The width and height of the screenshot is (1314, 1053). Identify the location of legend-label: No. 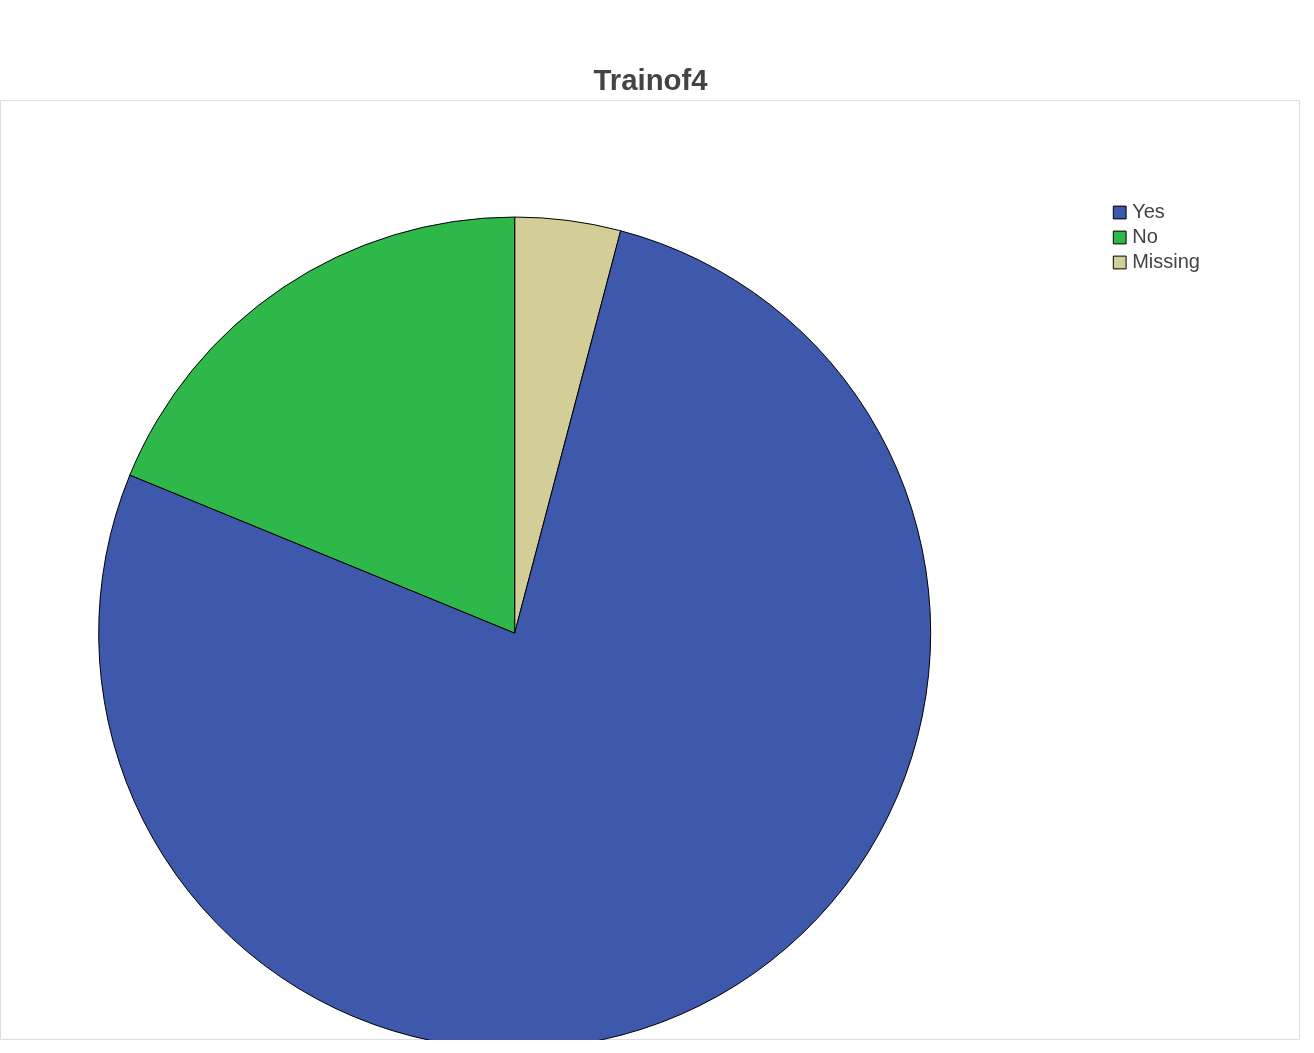
(1145, 236).